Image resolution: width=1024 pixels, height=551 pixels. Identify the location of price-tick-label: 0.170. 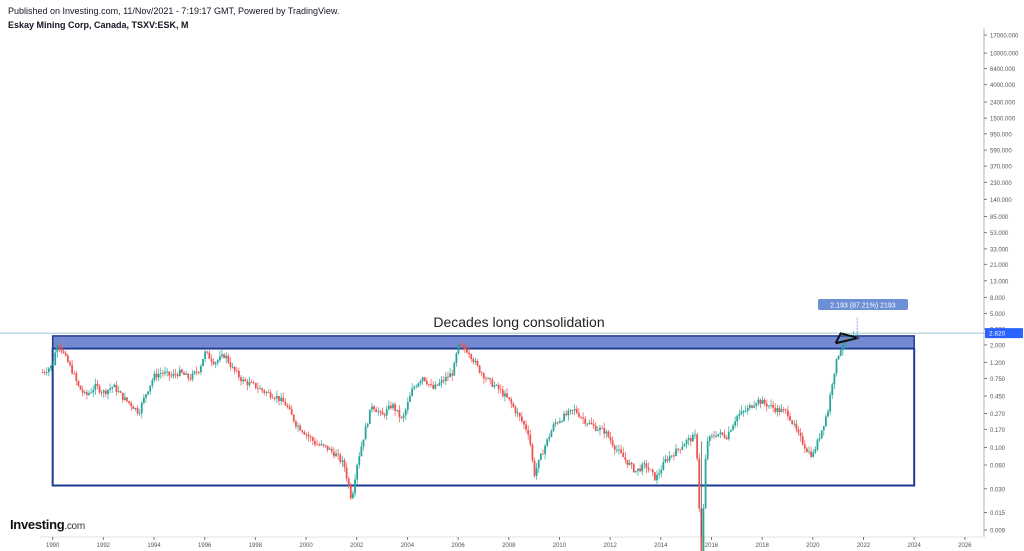
(998, 431).